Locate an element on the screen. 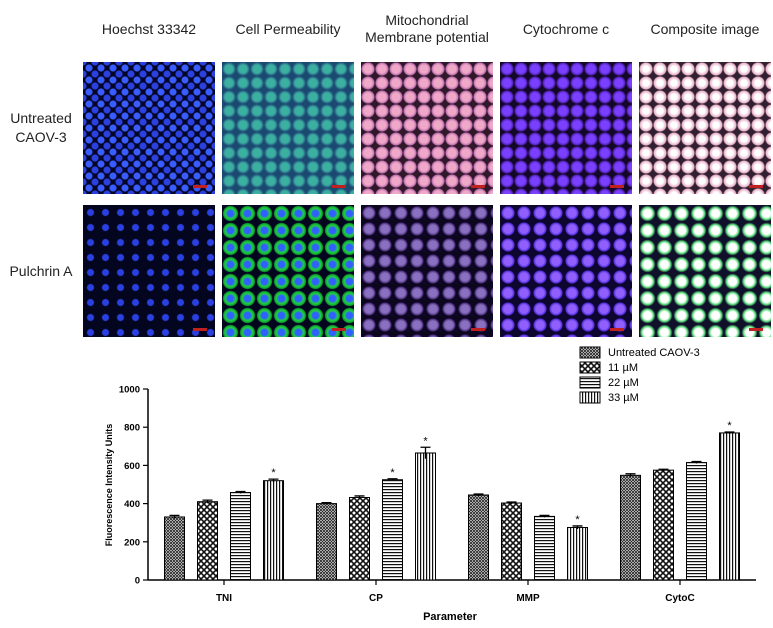  x-tick-label: CP is located at coordinates (376, 598).